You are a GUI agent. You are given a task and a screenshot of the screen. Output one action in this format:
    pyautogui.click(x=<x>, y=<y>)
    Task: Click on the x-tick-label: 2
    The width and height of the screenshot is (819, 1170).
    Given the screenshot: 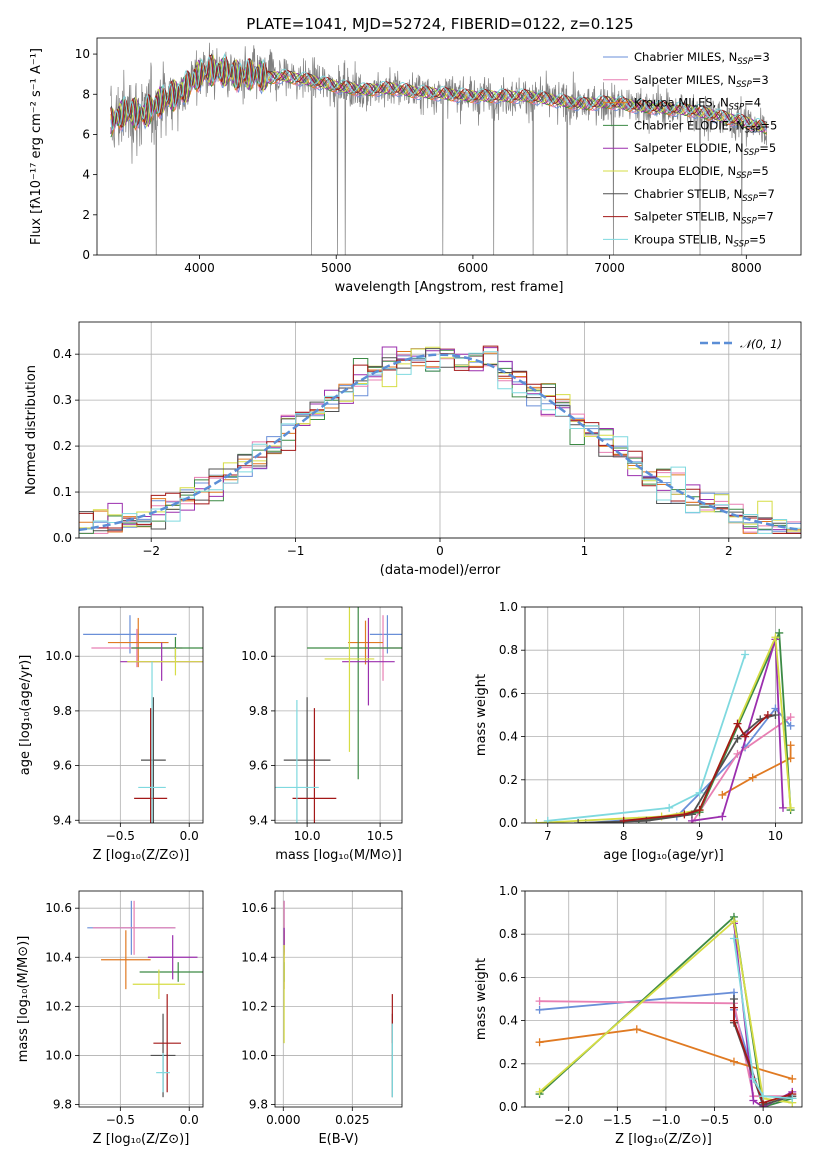 What is the action you would take?
    pyautogui.click(x=729, y=551)
    